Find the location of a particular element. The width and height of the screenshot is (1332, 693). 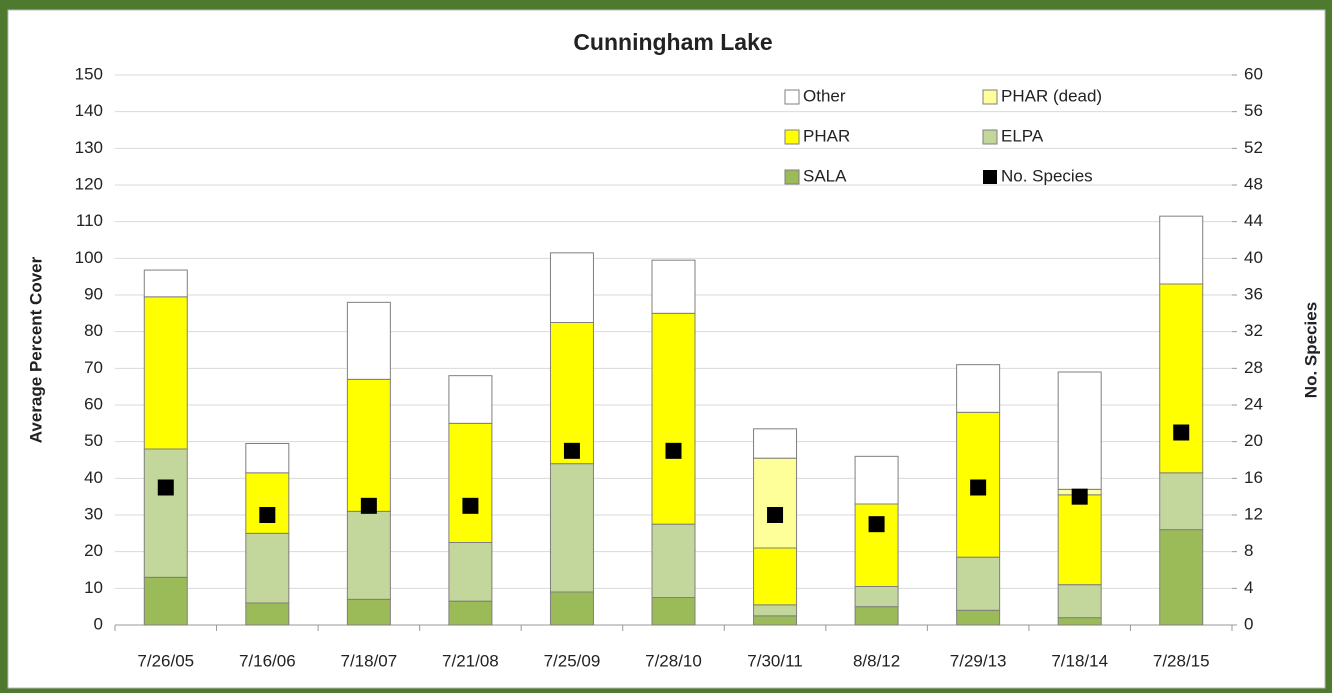

y-tick-label: 100 is located at coordinates (89, 257).